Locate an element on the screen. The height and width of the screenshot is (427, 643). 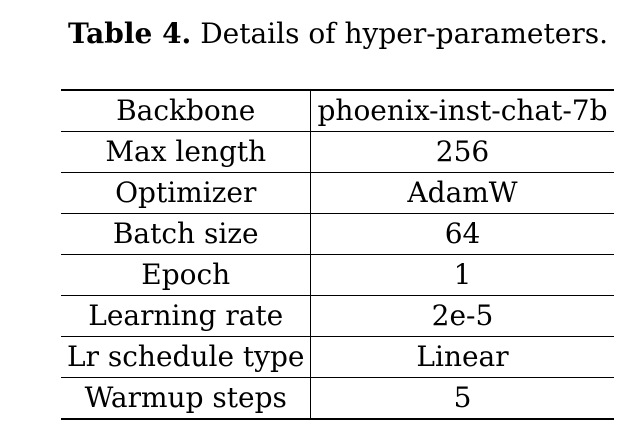
table-row: Optimizer AdamW is located at coordinates (337, 193).